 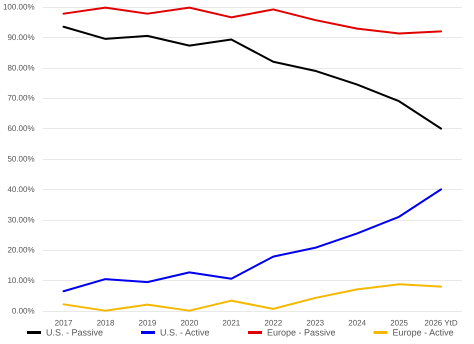 What do you see at coordinates (147, 323) in the screenshot?
I see `x-tick-label: 2019` at bounding box center [147, 323].